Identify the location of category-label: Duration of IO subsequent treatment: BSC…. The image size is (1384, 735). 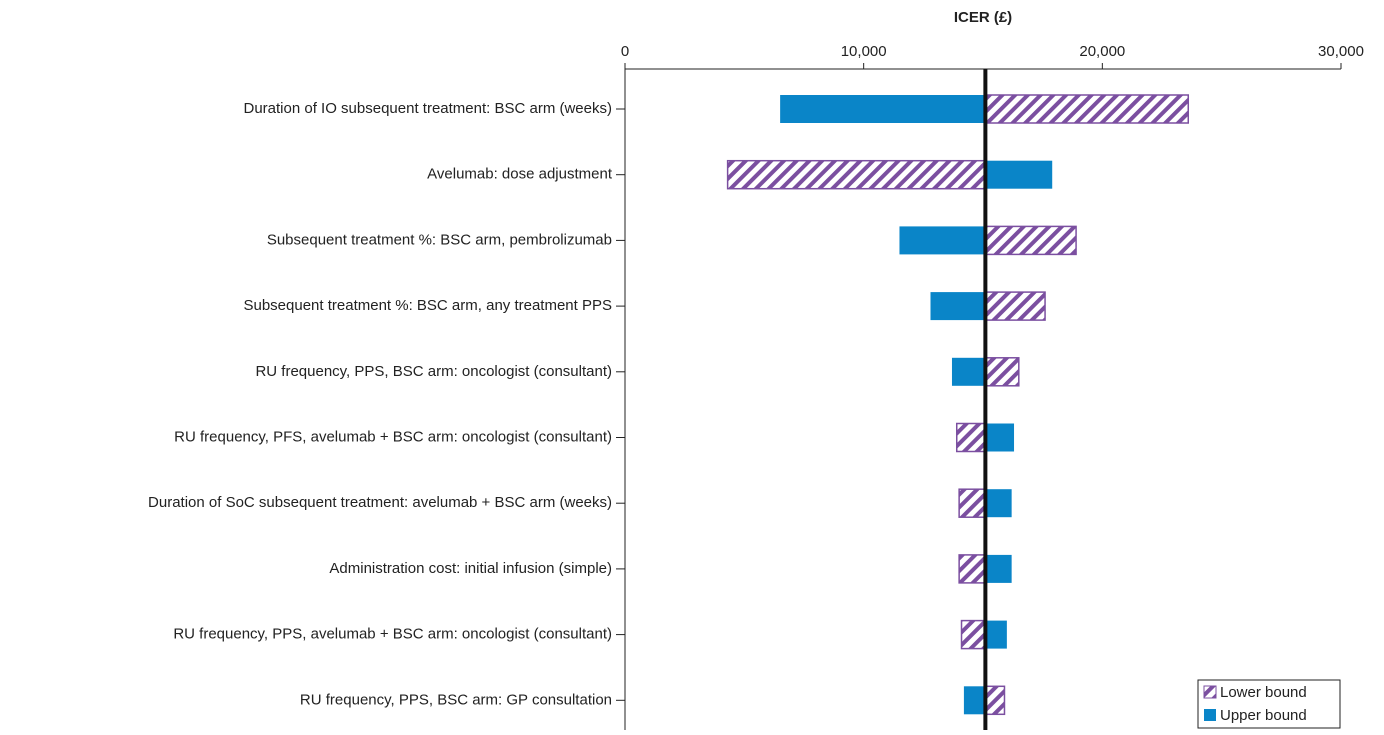
(428, 108).